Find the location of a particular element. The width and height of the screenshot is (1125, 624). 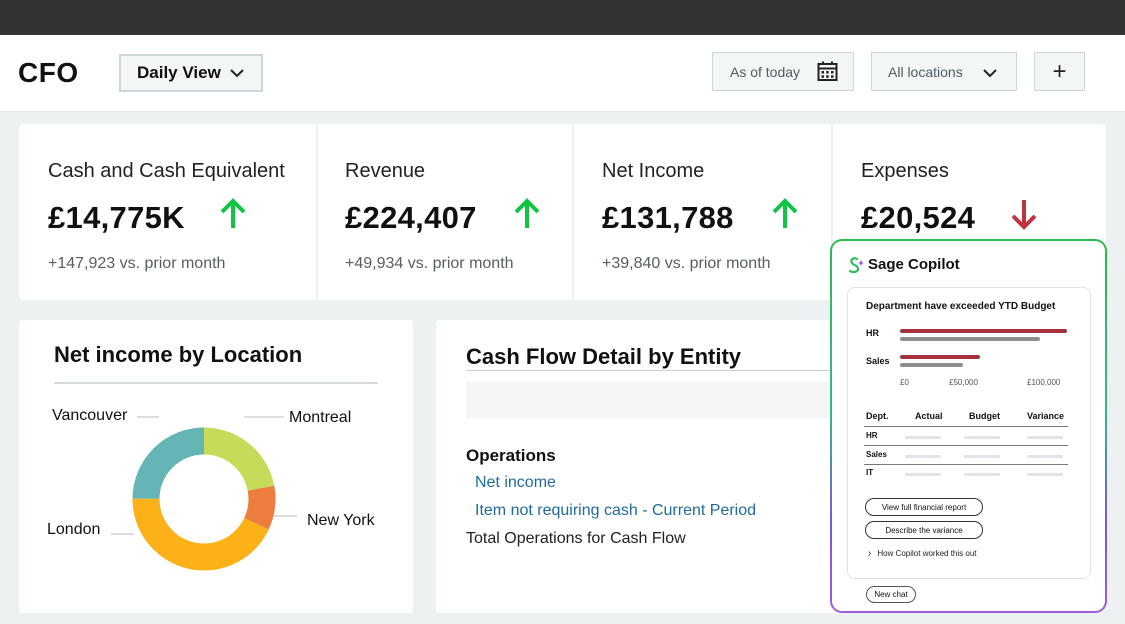

axis-tick-label: £0 is located at coordinates (904, 382).